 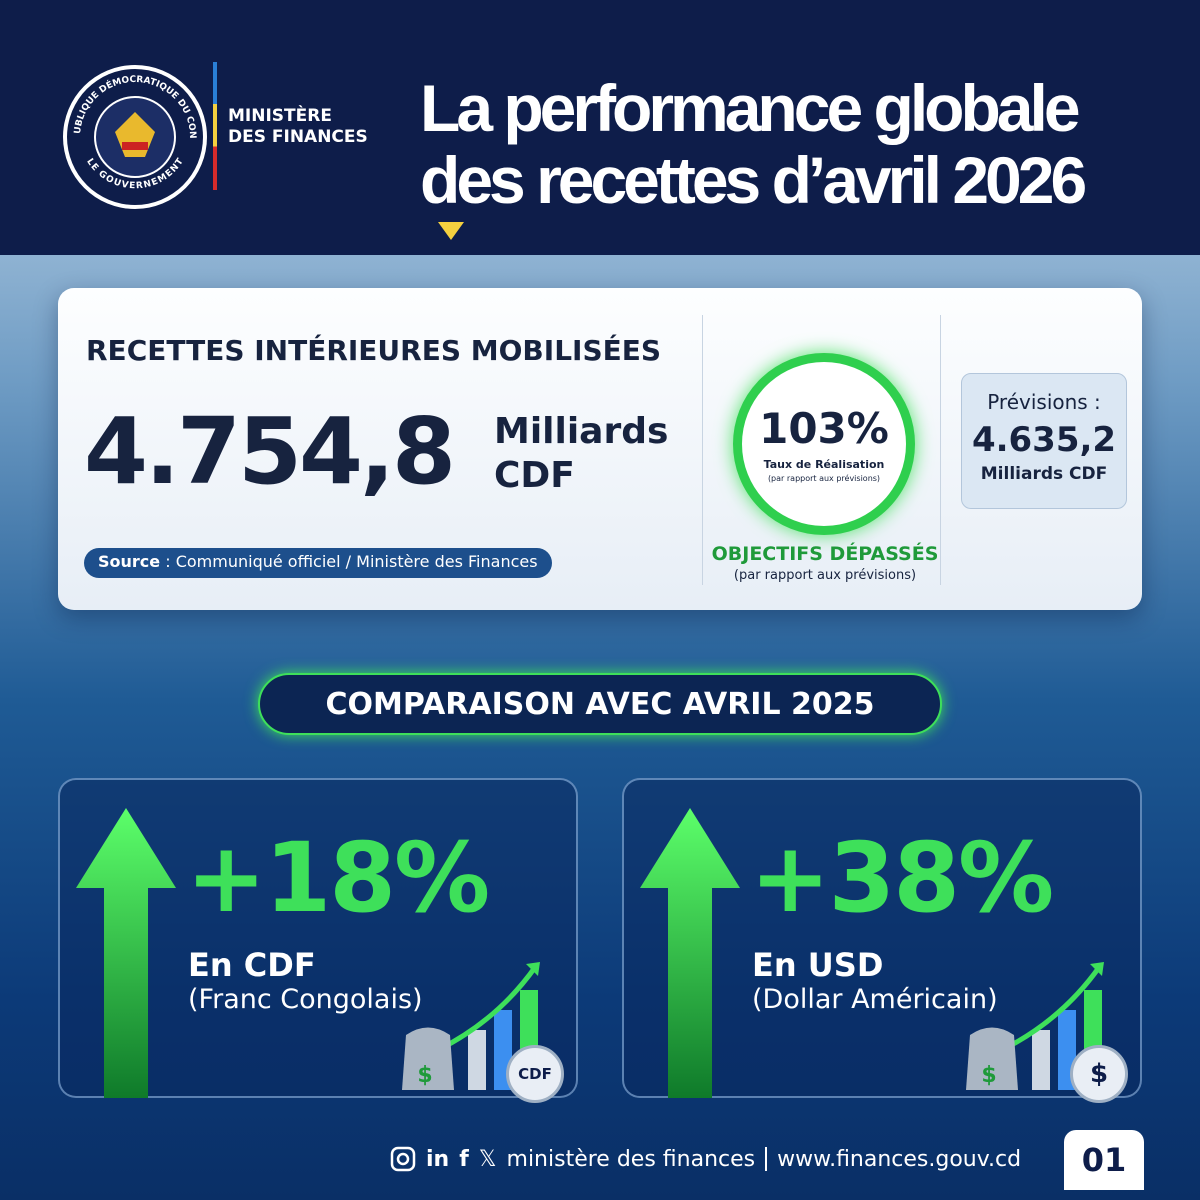 I want to click on comparison-pill, so click(x=600, y=704).